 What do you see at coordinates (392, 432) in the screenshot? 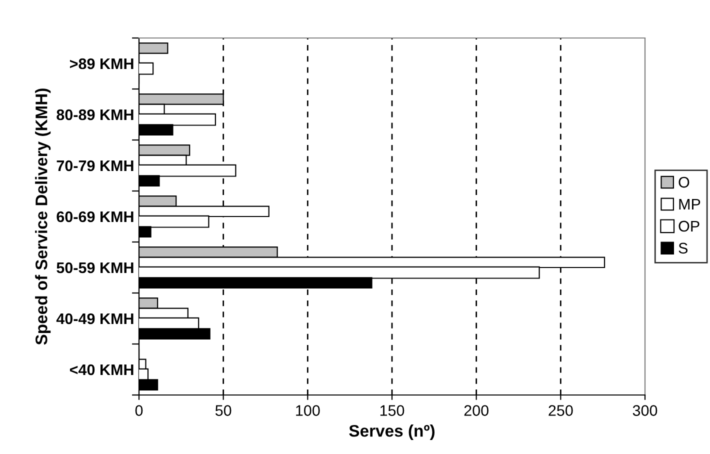
I see `x-axis-title: Serves (nº)` at bounding box center [392, 432].